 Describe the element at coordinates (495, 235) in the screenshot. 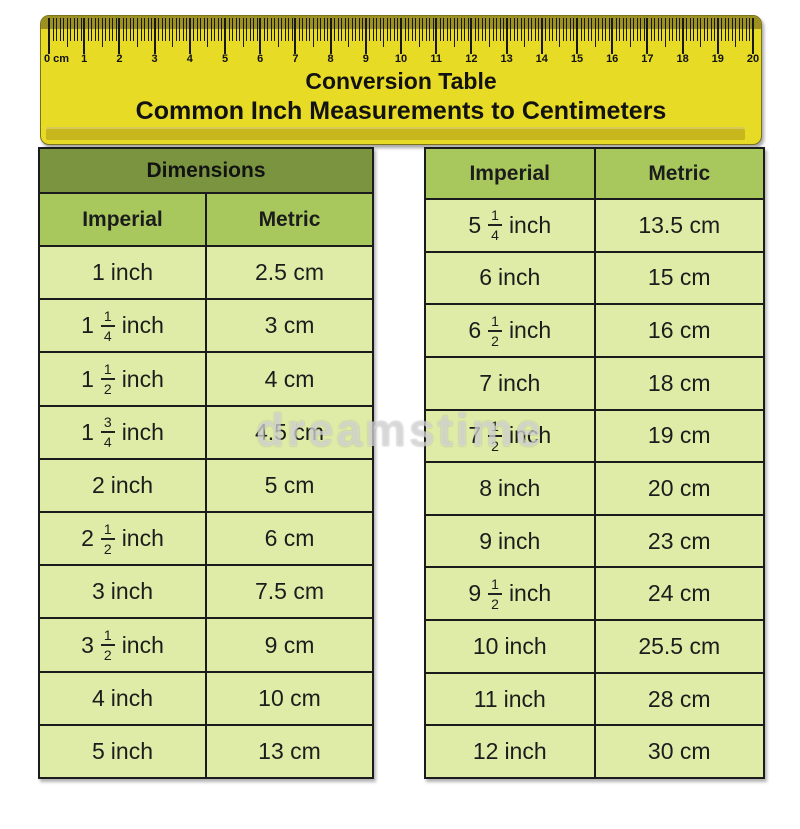

I see `fraction-denominator: 4` at that location.